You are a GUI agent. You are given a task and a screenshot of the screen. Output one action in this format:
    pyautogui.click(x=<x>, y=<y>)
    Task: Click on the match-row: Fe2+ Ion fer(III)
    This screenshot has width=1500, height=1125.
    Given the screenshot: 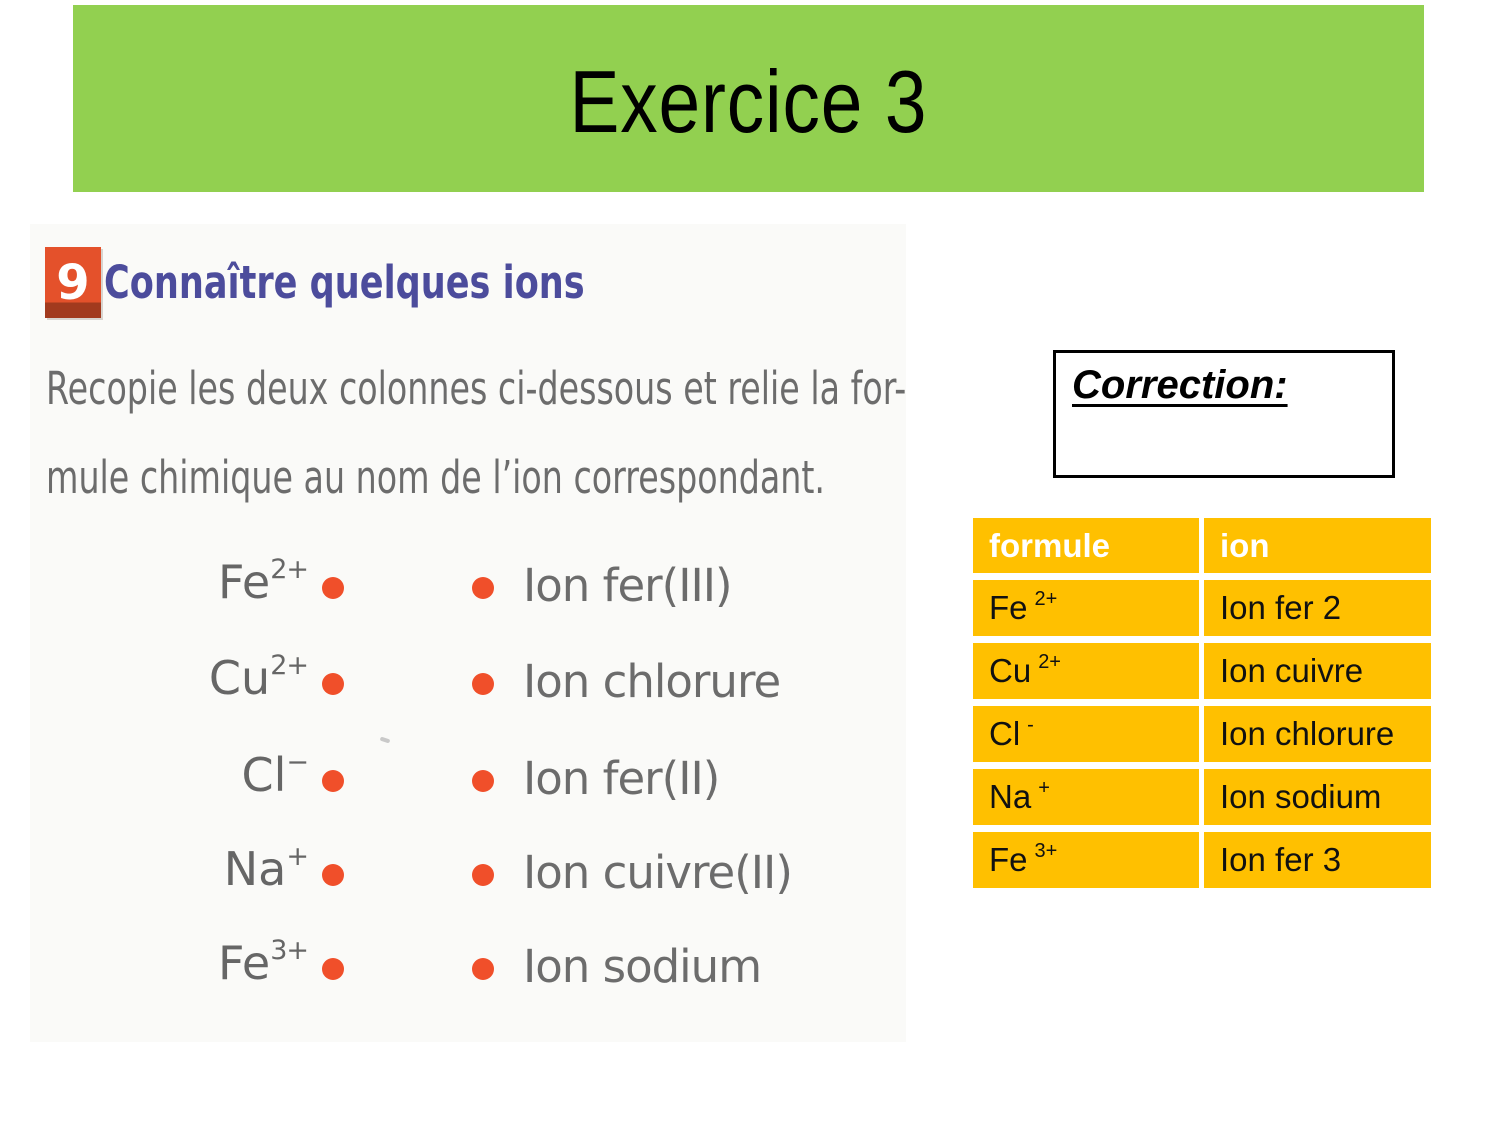 What is the action you would take?
    pyautogui.click(x=468, y=586)
    